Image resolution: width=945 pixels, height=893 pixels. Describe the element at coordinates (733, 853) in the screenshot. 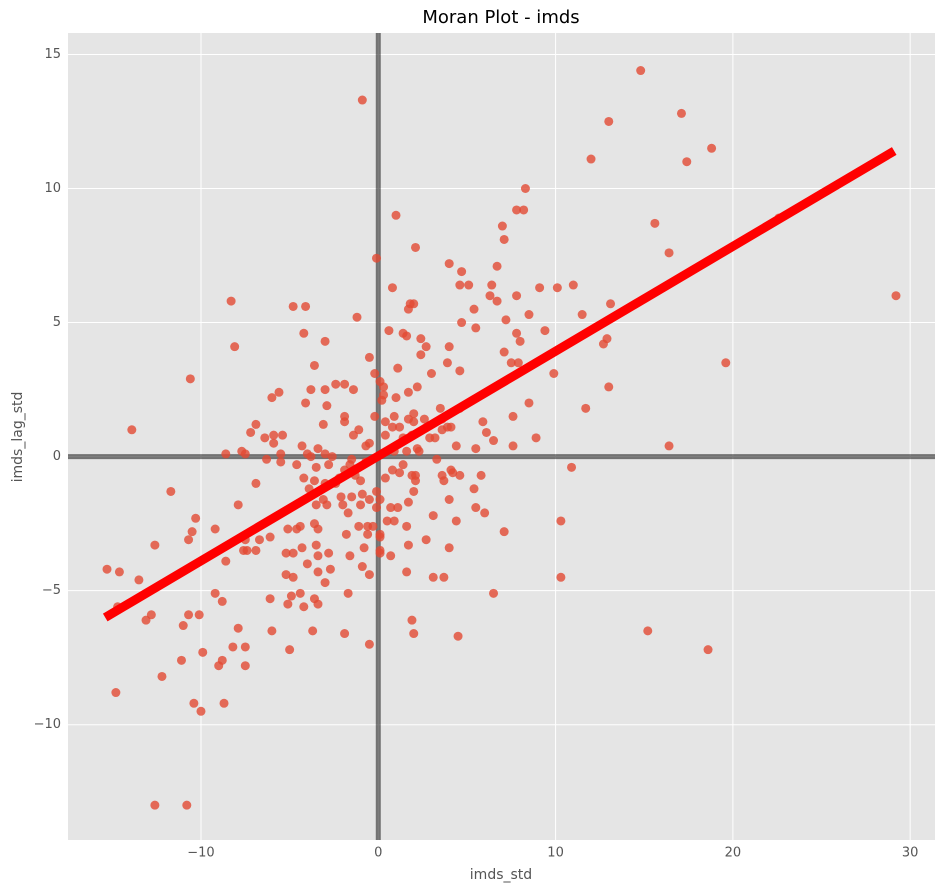

I see `x-tick-label: 20` at that location.